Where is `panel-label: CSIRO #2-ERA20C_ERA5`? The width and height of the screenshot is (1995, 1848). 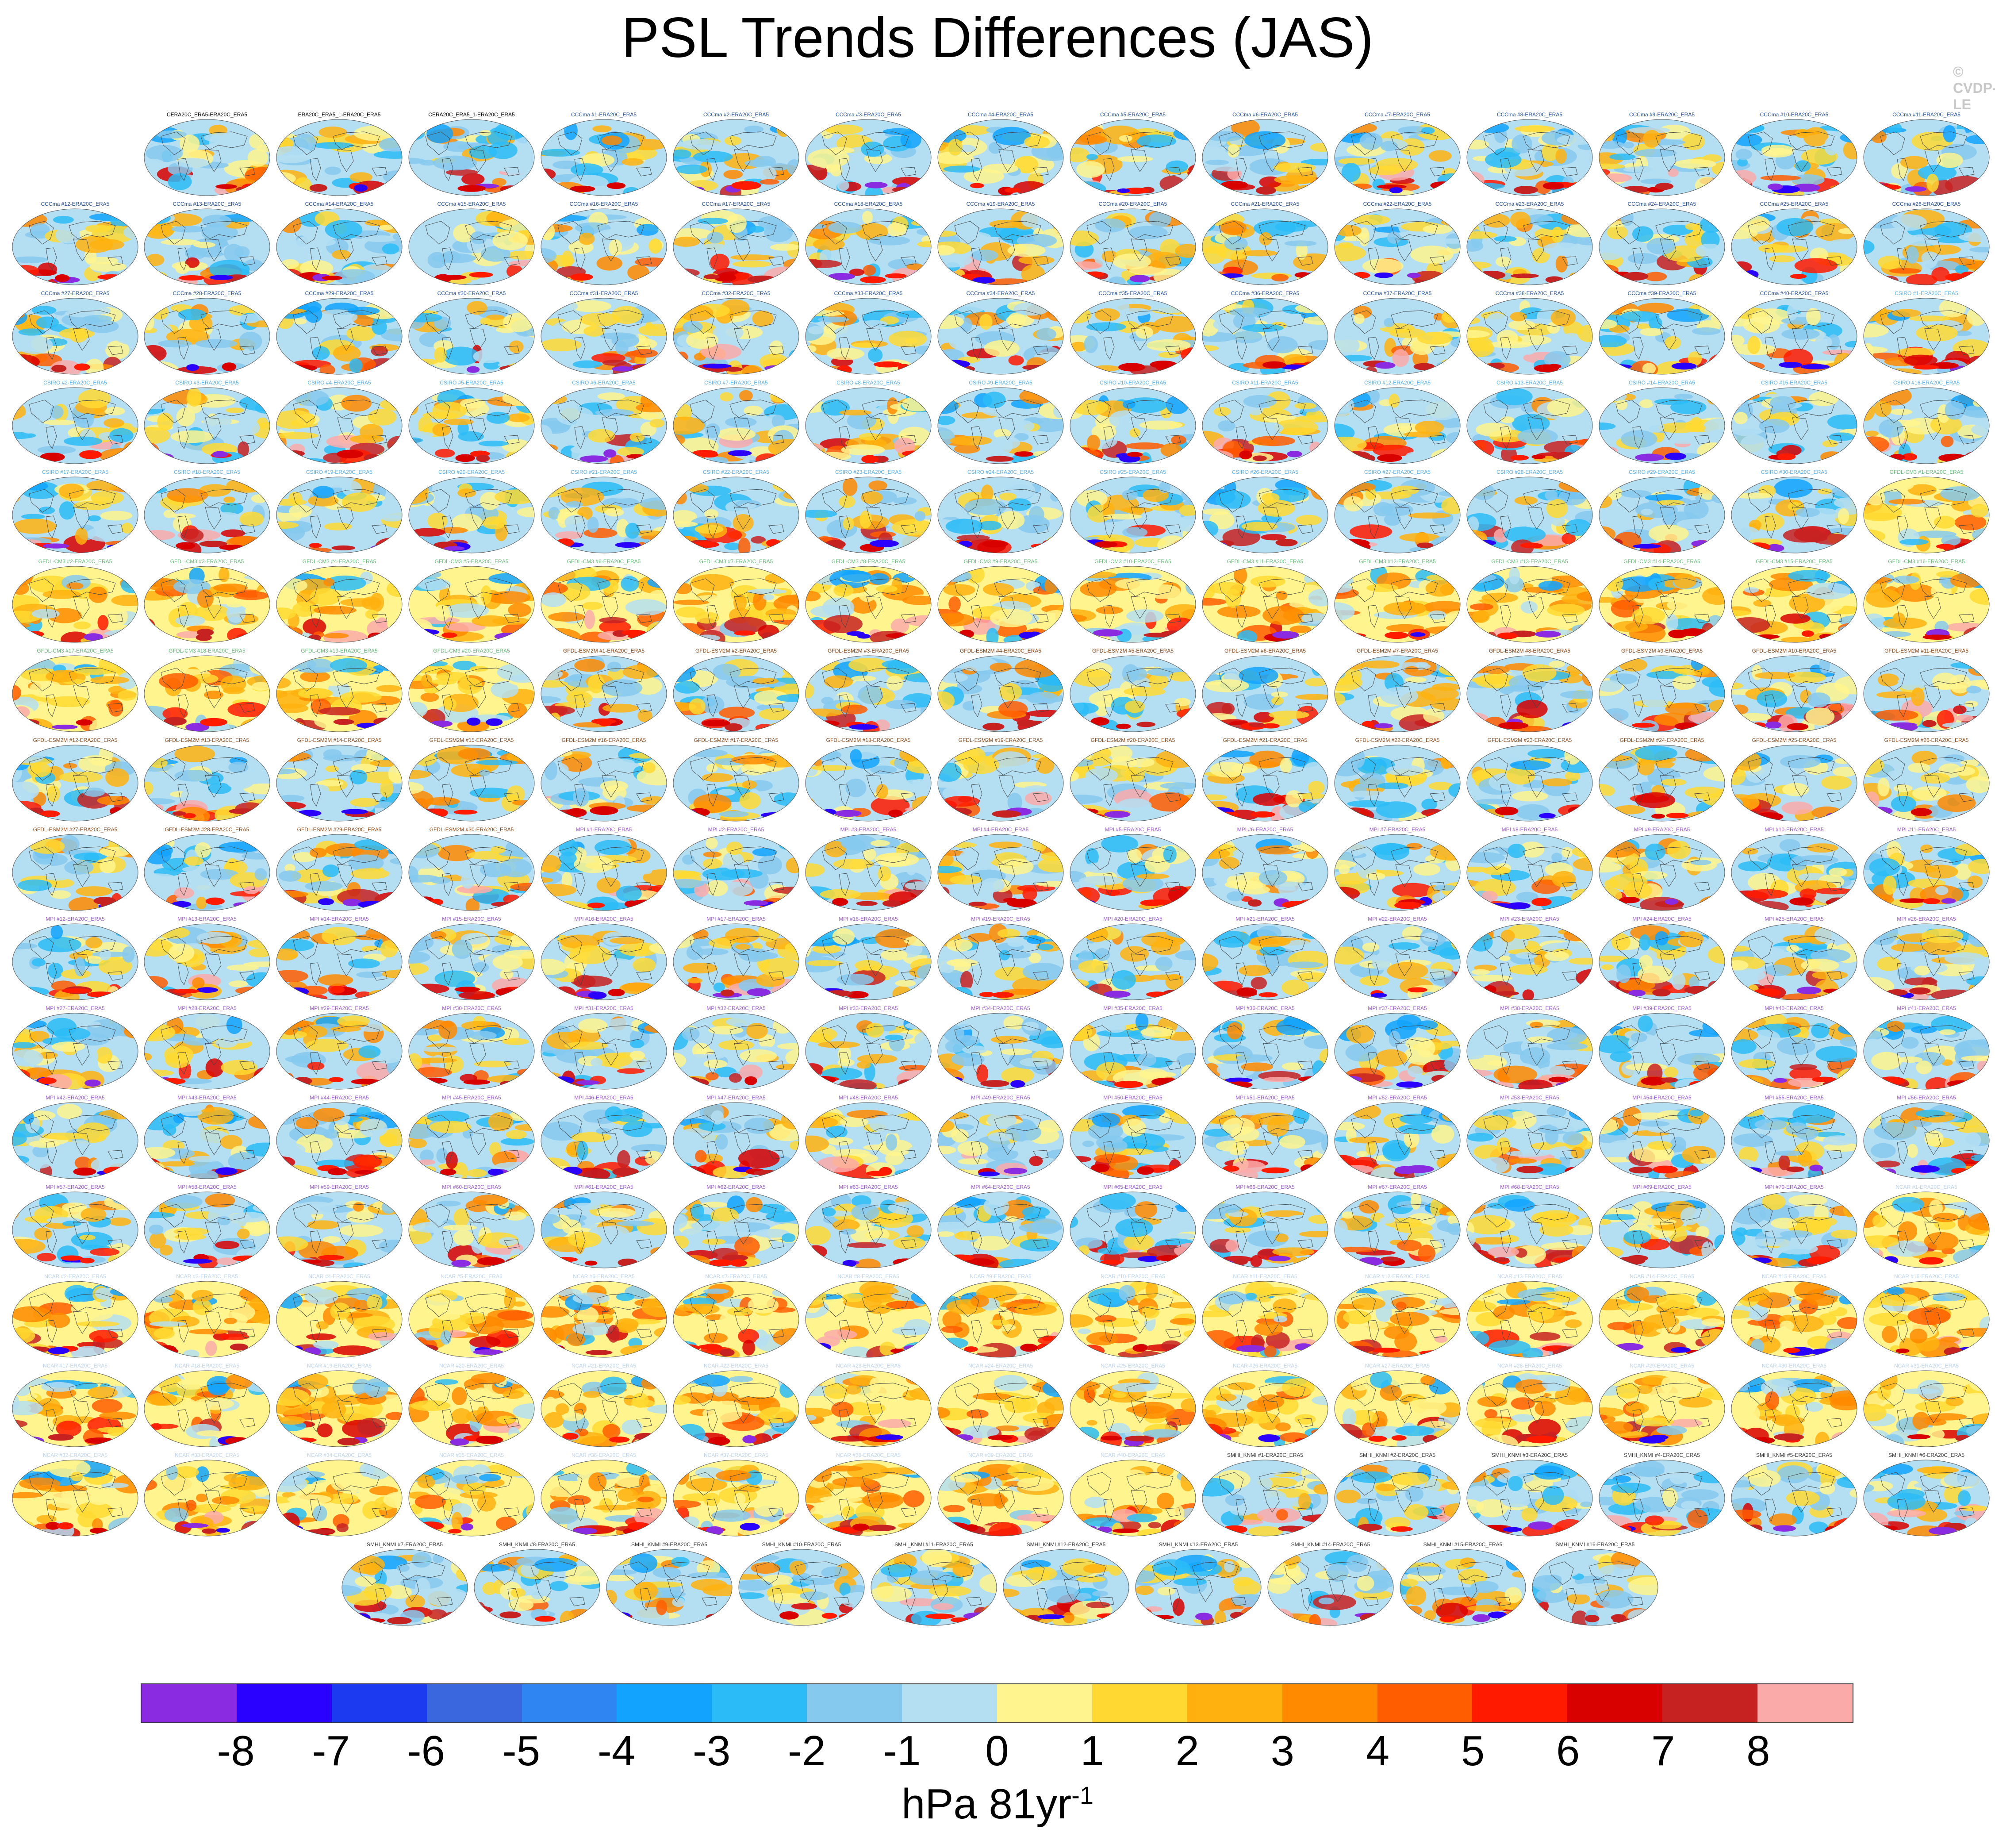
panel-label: CSIRO #2-ERA20C_ERA5 is located at coordinates (75, 383).